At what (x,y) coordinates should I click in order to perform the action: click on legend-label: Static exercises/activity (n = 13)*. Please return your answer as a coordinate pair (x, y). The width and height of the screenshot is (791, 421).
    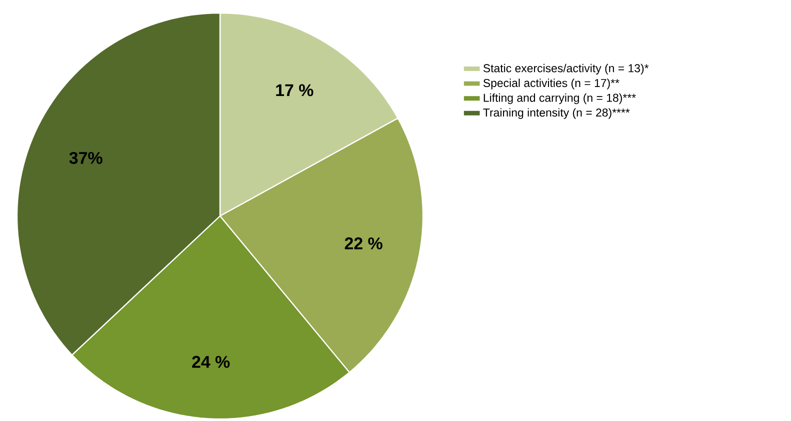
    Looking at the image, I should click on (566, 69).